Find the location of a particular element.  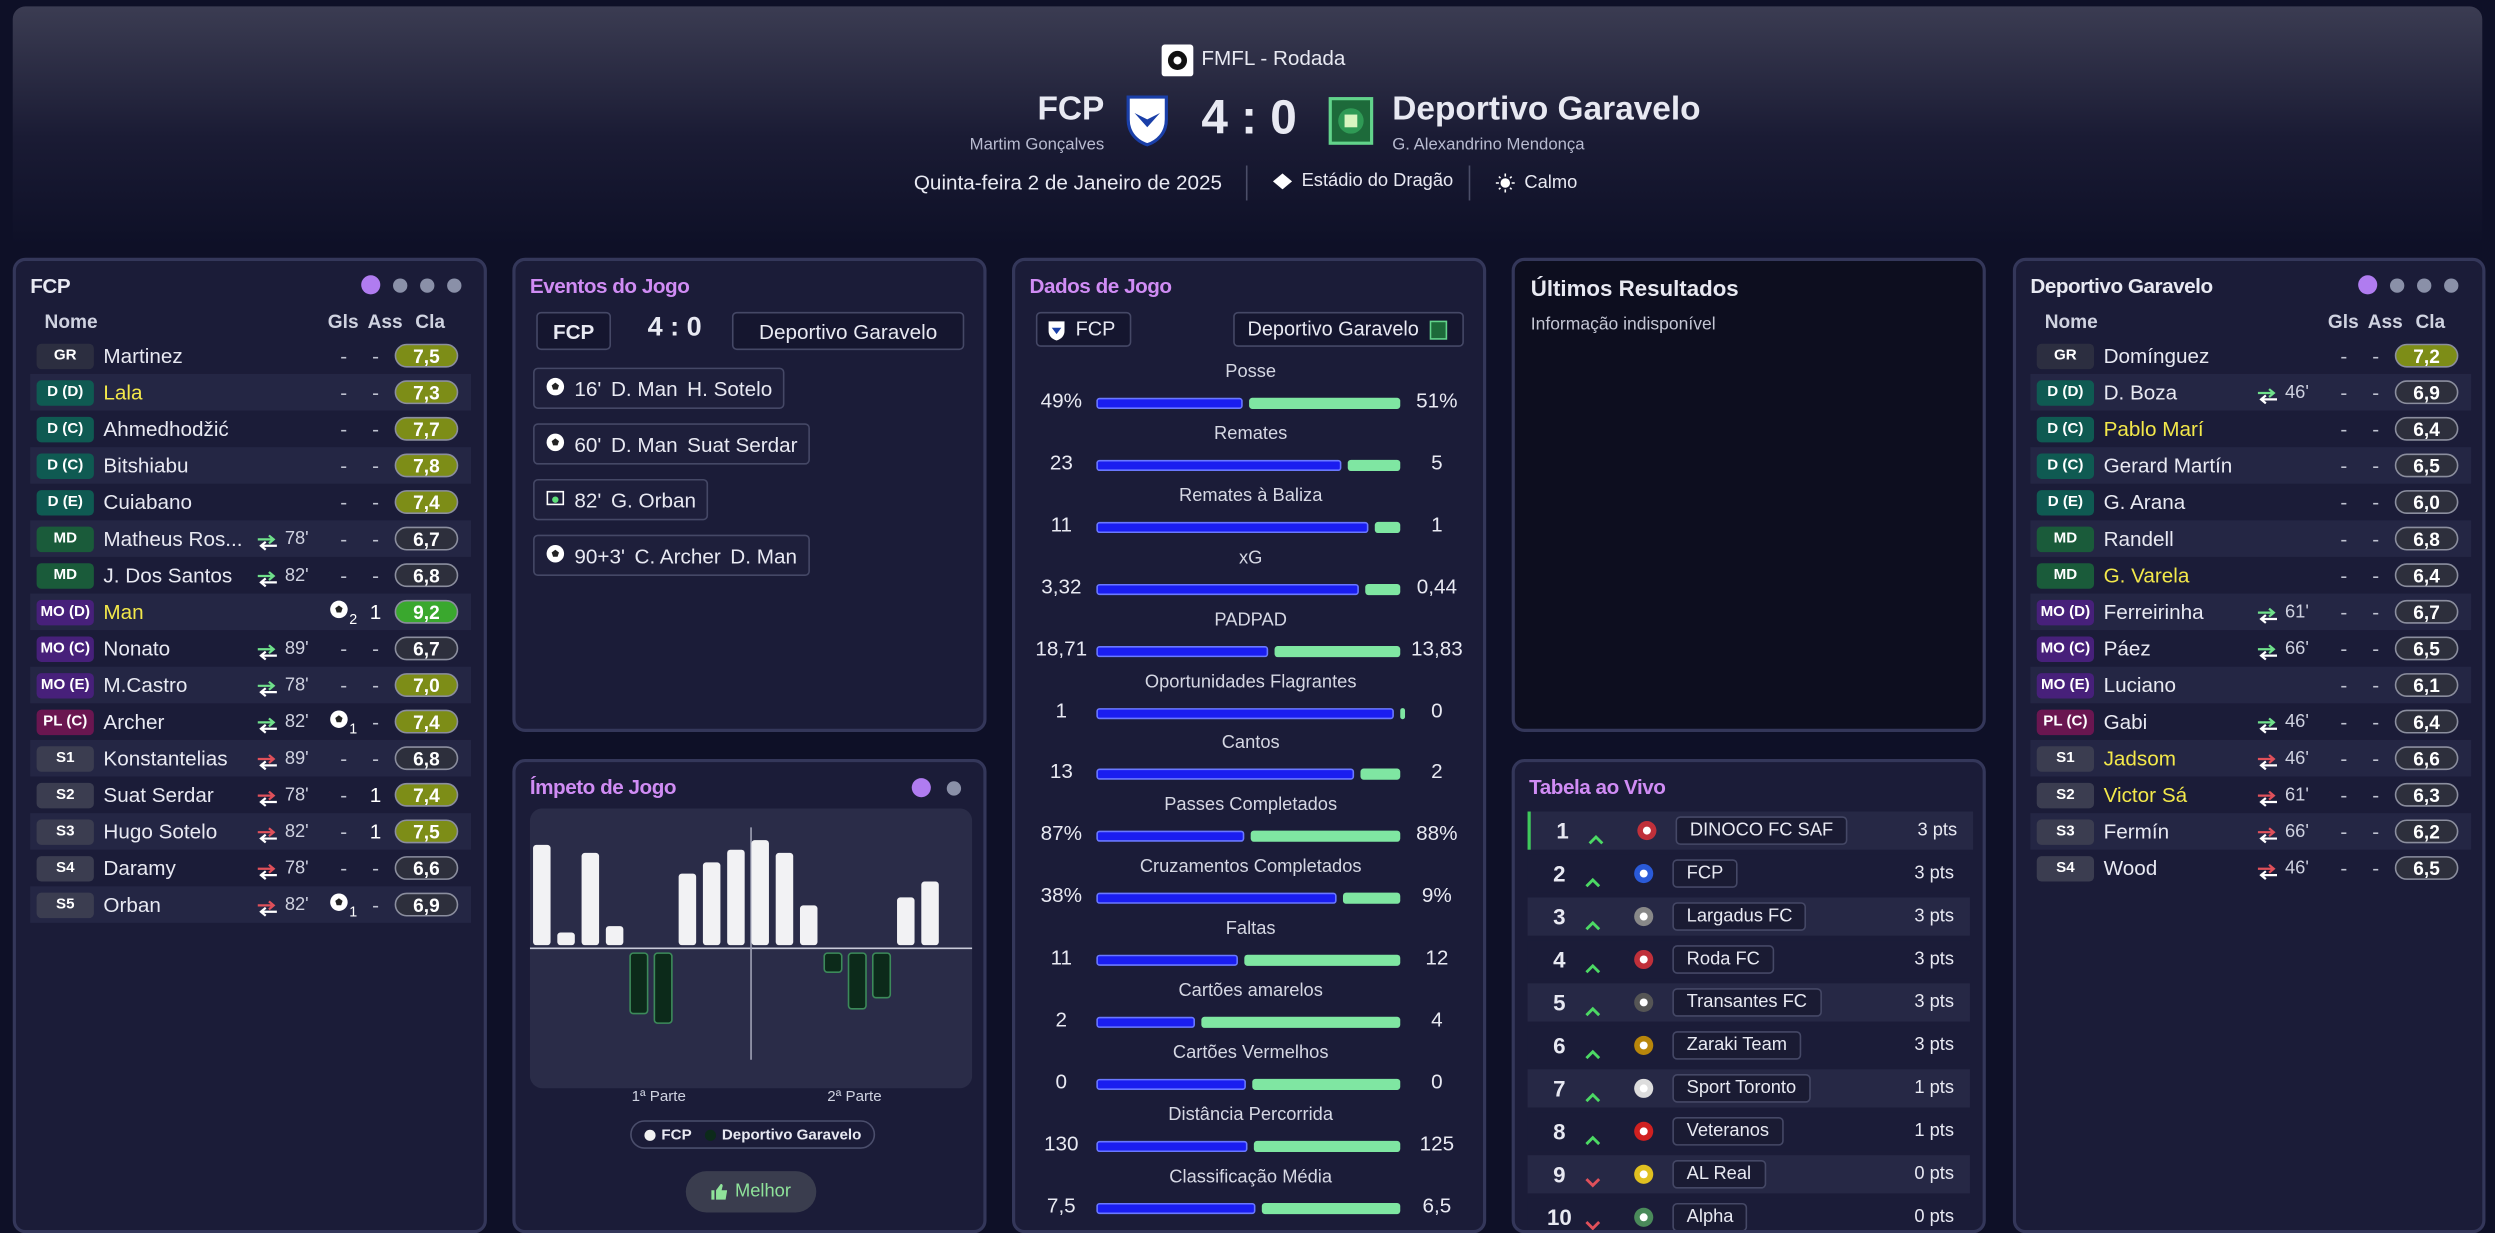

button-label: Melhor is located at coordinates (763, 1192).